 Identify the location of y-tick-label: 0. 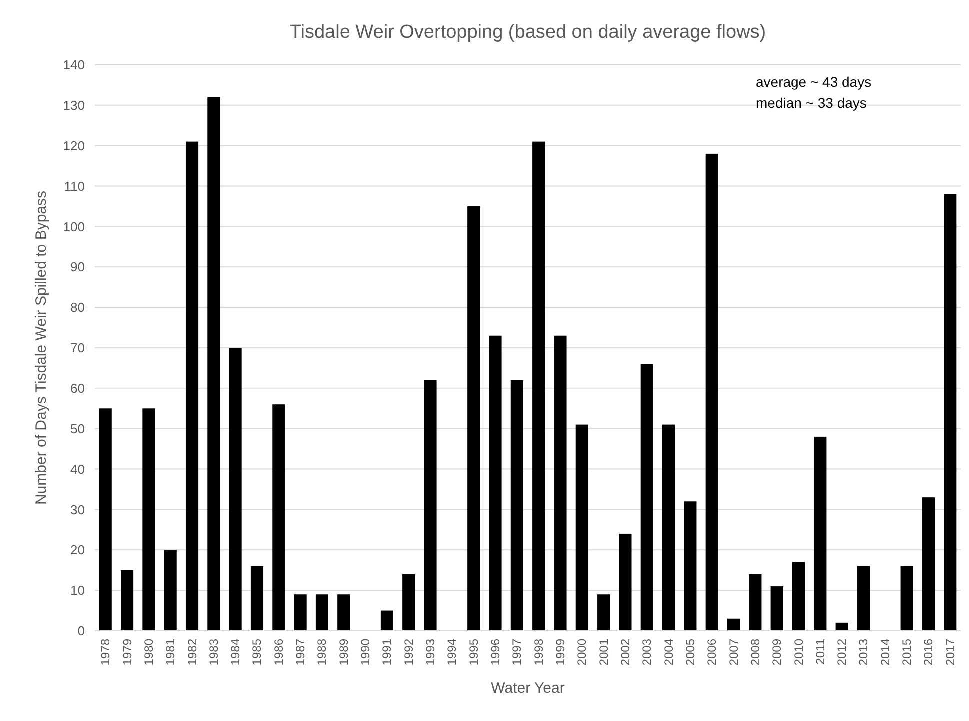
(81, 631).